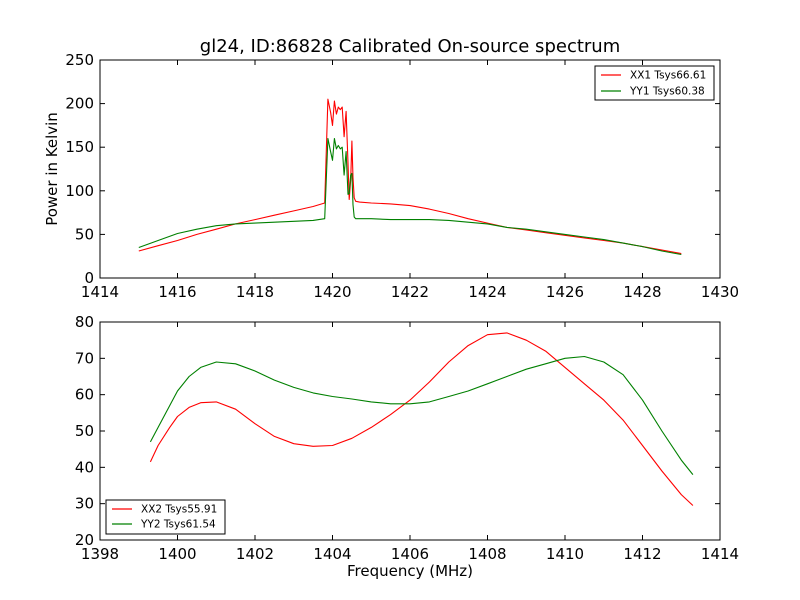  What do you see at coordinates (79, 191) in the screenshot?
I see `y-tick-label: 100` at bounding box center [79, 191].